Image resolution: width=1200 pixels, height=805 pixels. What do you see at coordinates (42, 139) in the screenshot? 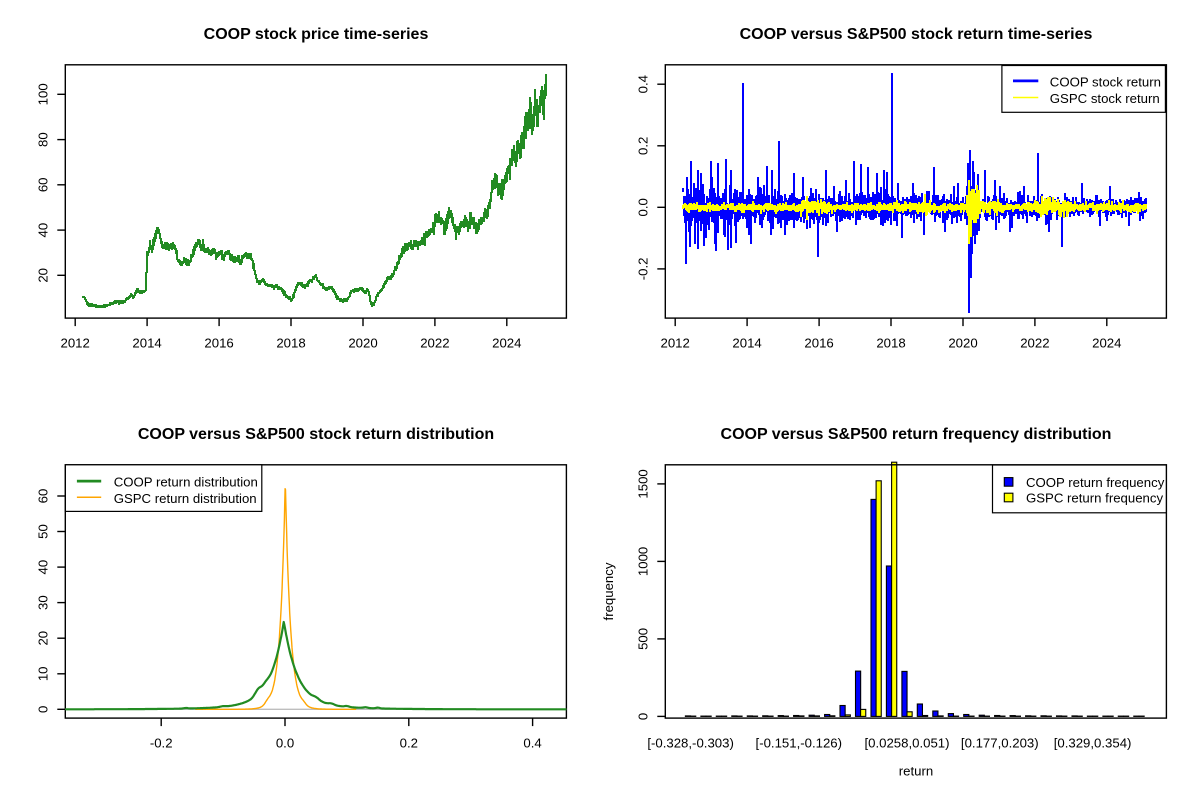
I see `svg-text: 80` at bounding box center [42, 139].